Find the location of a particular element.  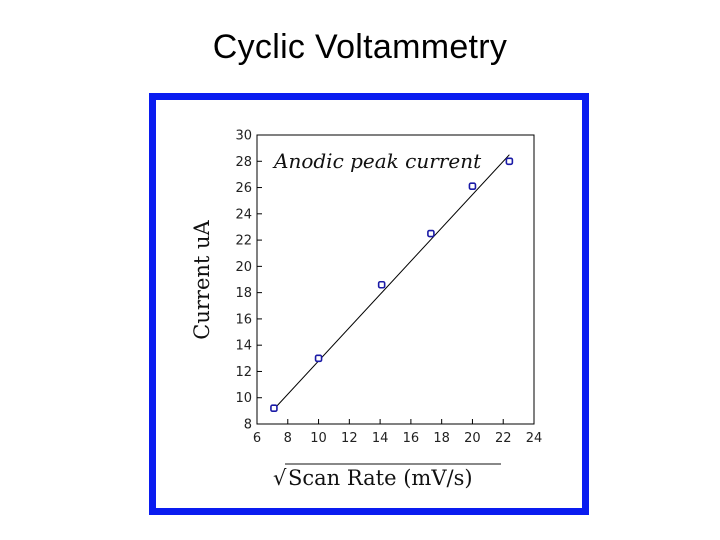

x-axis-ticks: 6 8 10 12 14 16 18 20 22 24 is located at coordinates (397, 432).